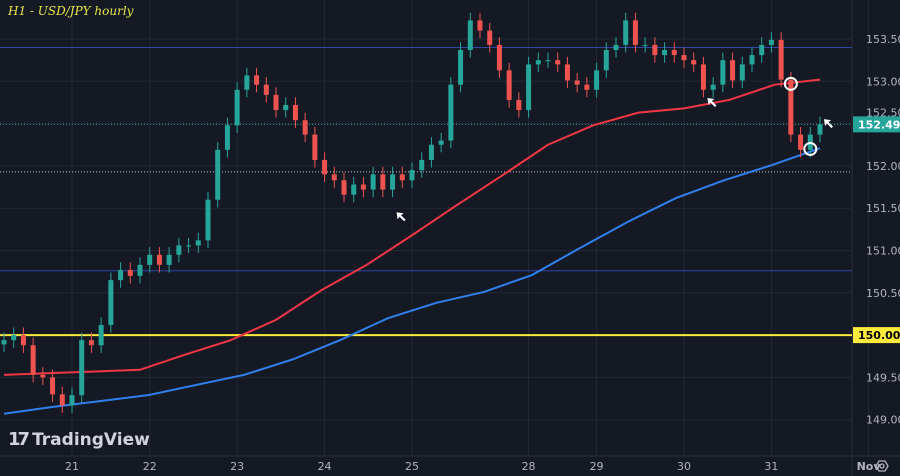  I want to click on gear-outline, so click(882, 466).